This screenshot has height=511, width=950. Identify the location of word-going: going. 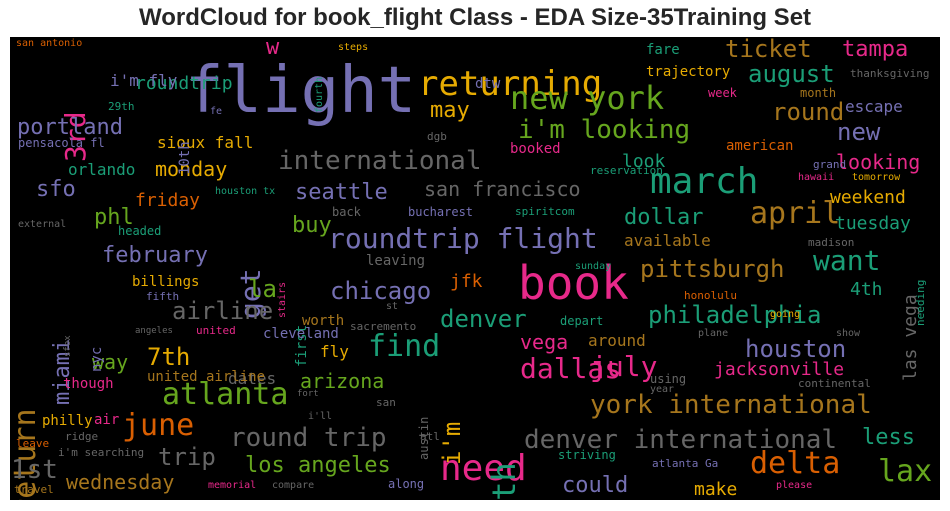
(785, 314).